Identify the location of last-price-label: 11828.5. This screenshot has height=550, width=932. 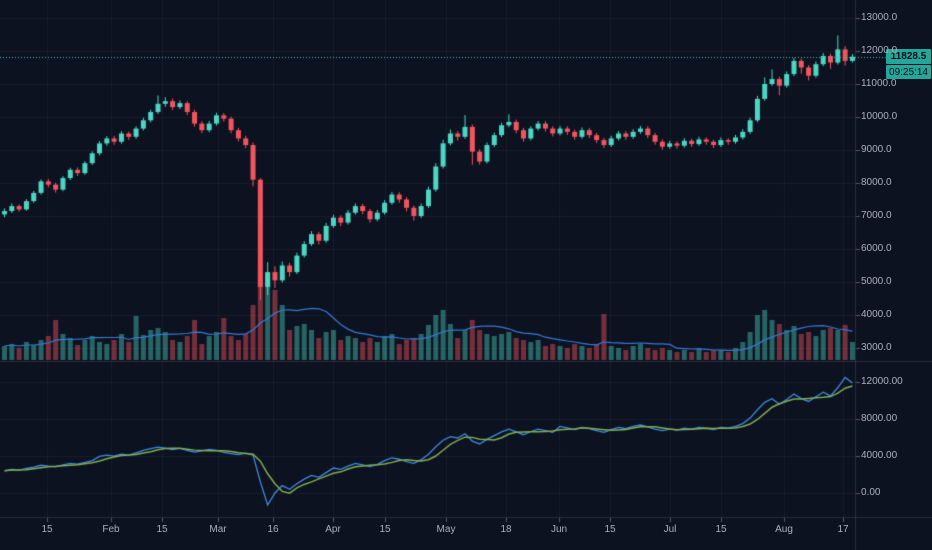
(908, 56).